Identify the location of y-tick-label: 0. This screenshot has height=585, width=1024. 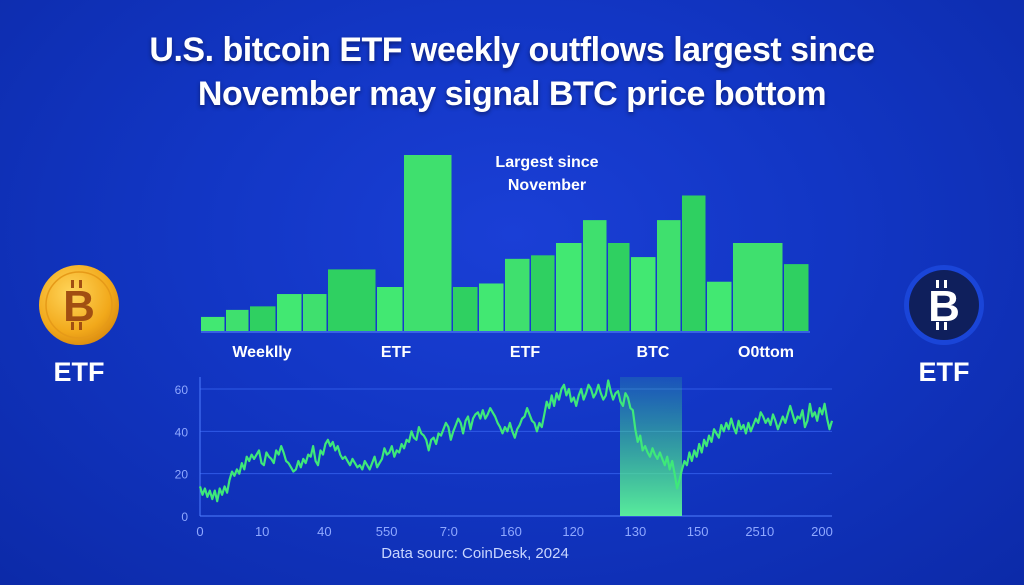
(184, 517).